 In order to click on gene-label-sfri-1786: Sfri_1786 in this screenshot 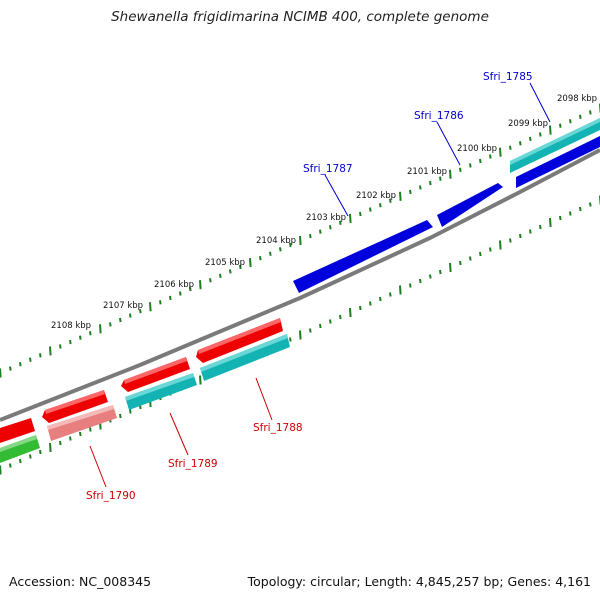, I will do `click(439, 116)`.